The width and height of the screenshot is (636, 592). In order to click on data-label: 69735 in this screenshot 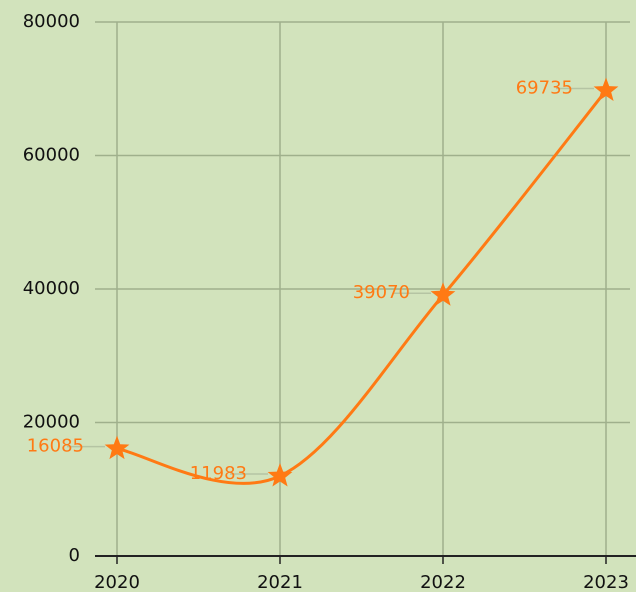, I will do `click(544, 88)`.